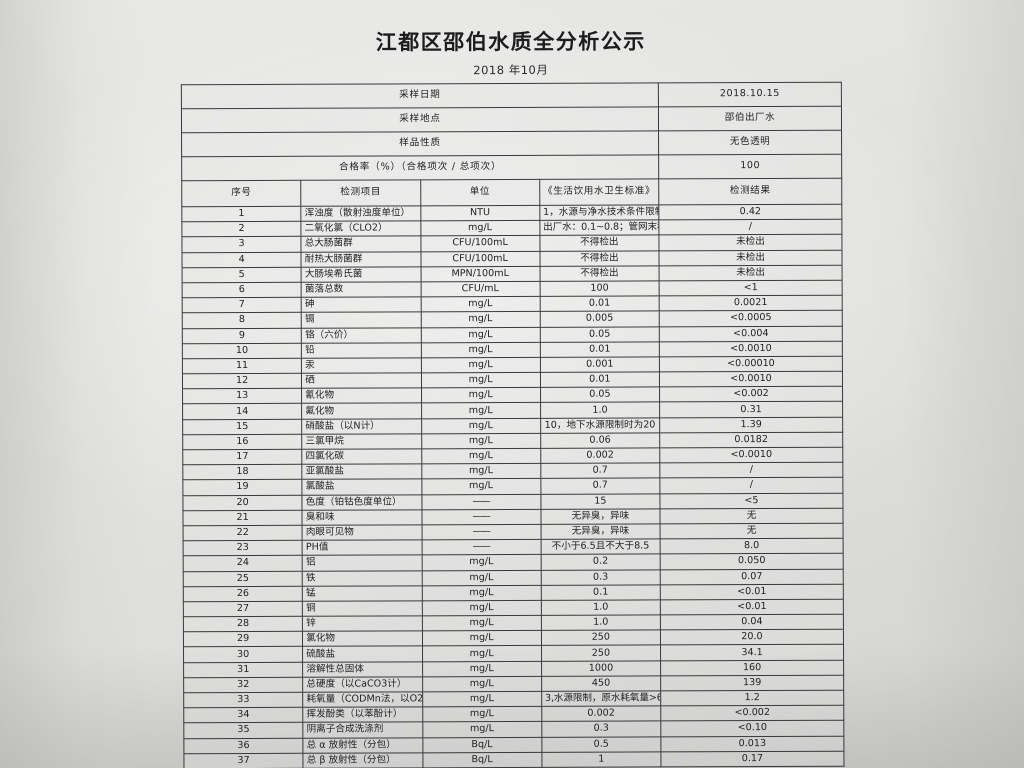 The height and width of the screenshot is (768, 1024). What do you see at coordinates (361, 274) in the screenshot?
I see `cell-item: 大肠埃希氏菌` at bounding box center [361, 274].